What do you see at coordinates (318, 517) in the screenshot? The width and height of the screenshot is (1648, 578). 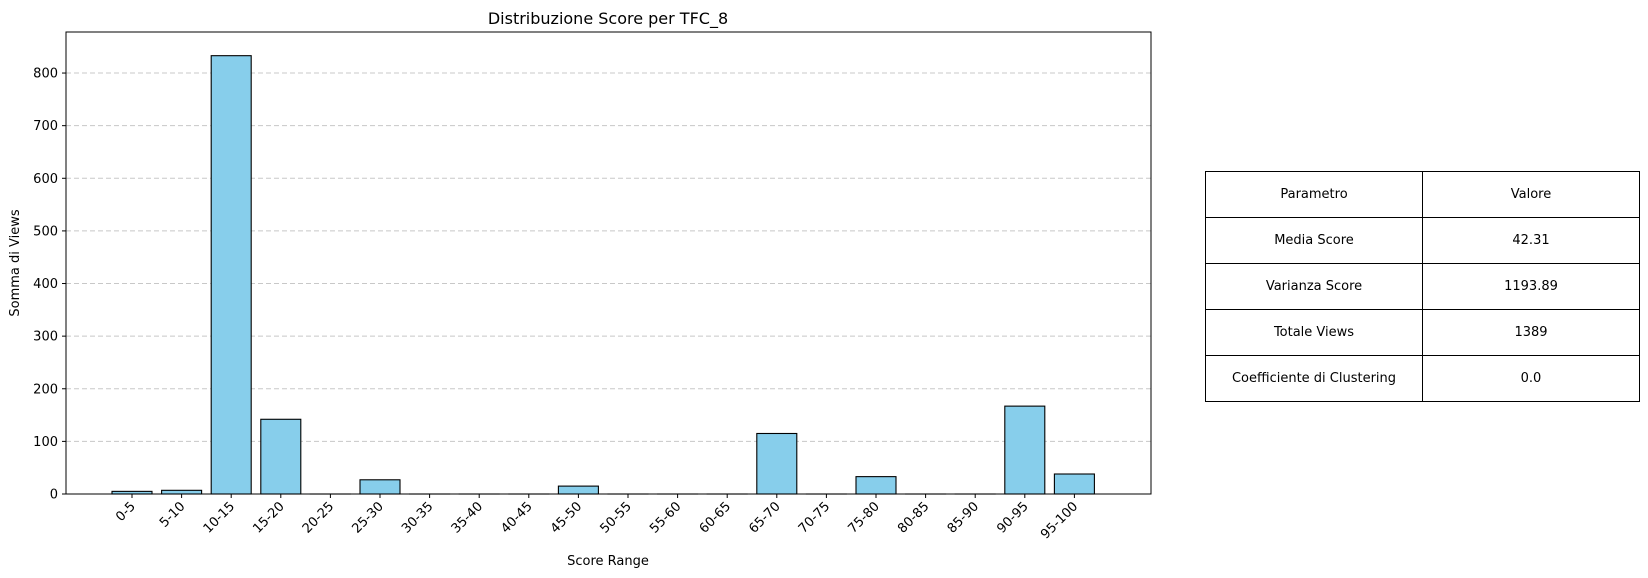 I see `x-tick-label: 20-25` at bounding box center [318, 517].